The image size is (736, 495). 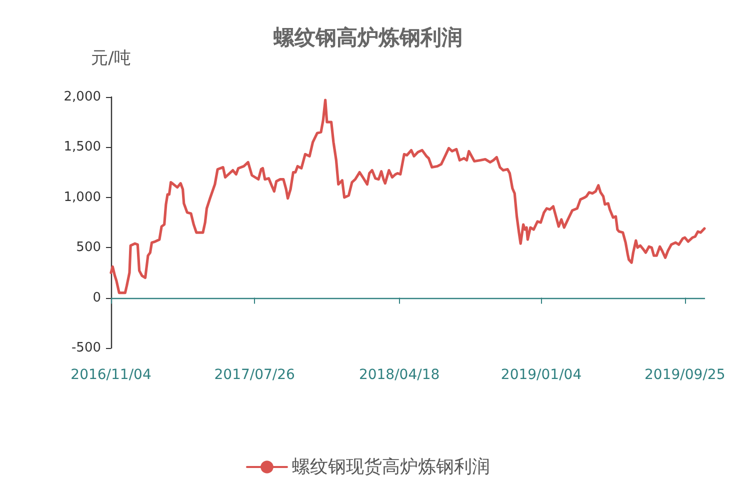 I want to click on chart-title: 螺纹钢高炉炼钢利润, so click(x=367, y=38).